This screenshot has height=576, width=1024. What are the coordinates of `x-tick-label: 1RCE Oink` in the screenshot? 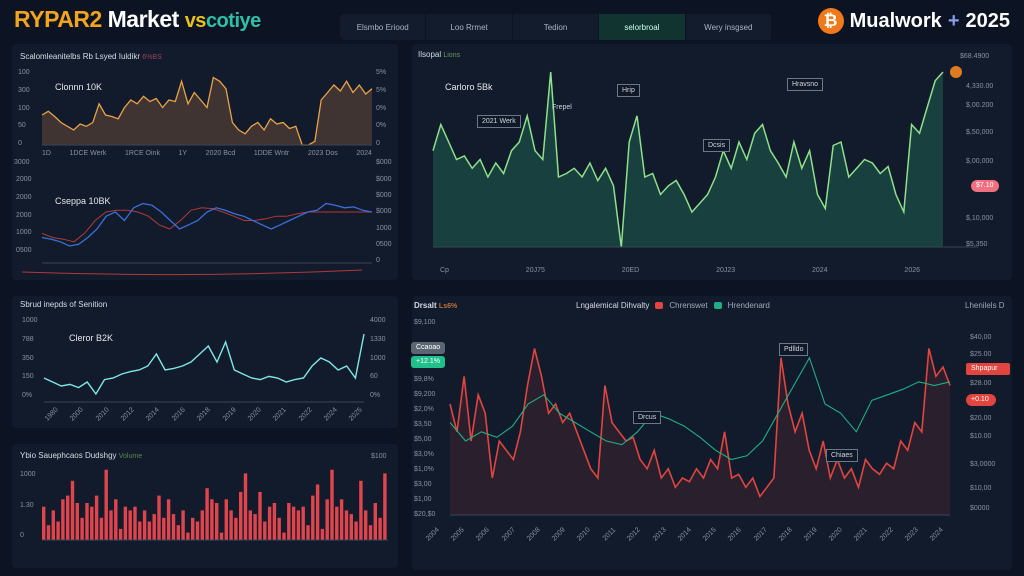 It's located at (142, 153).